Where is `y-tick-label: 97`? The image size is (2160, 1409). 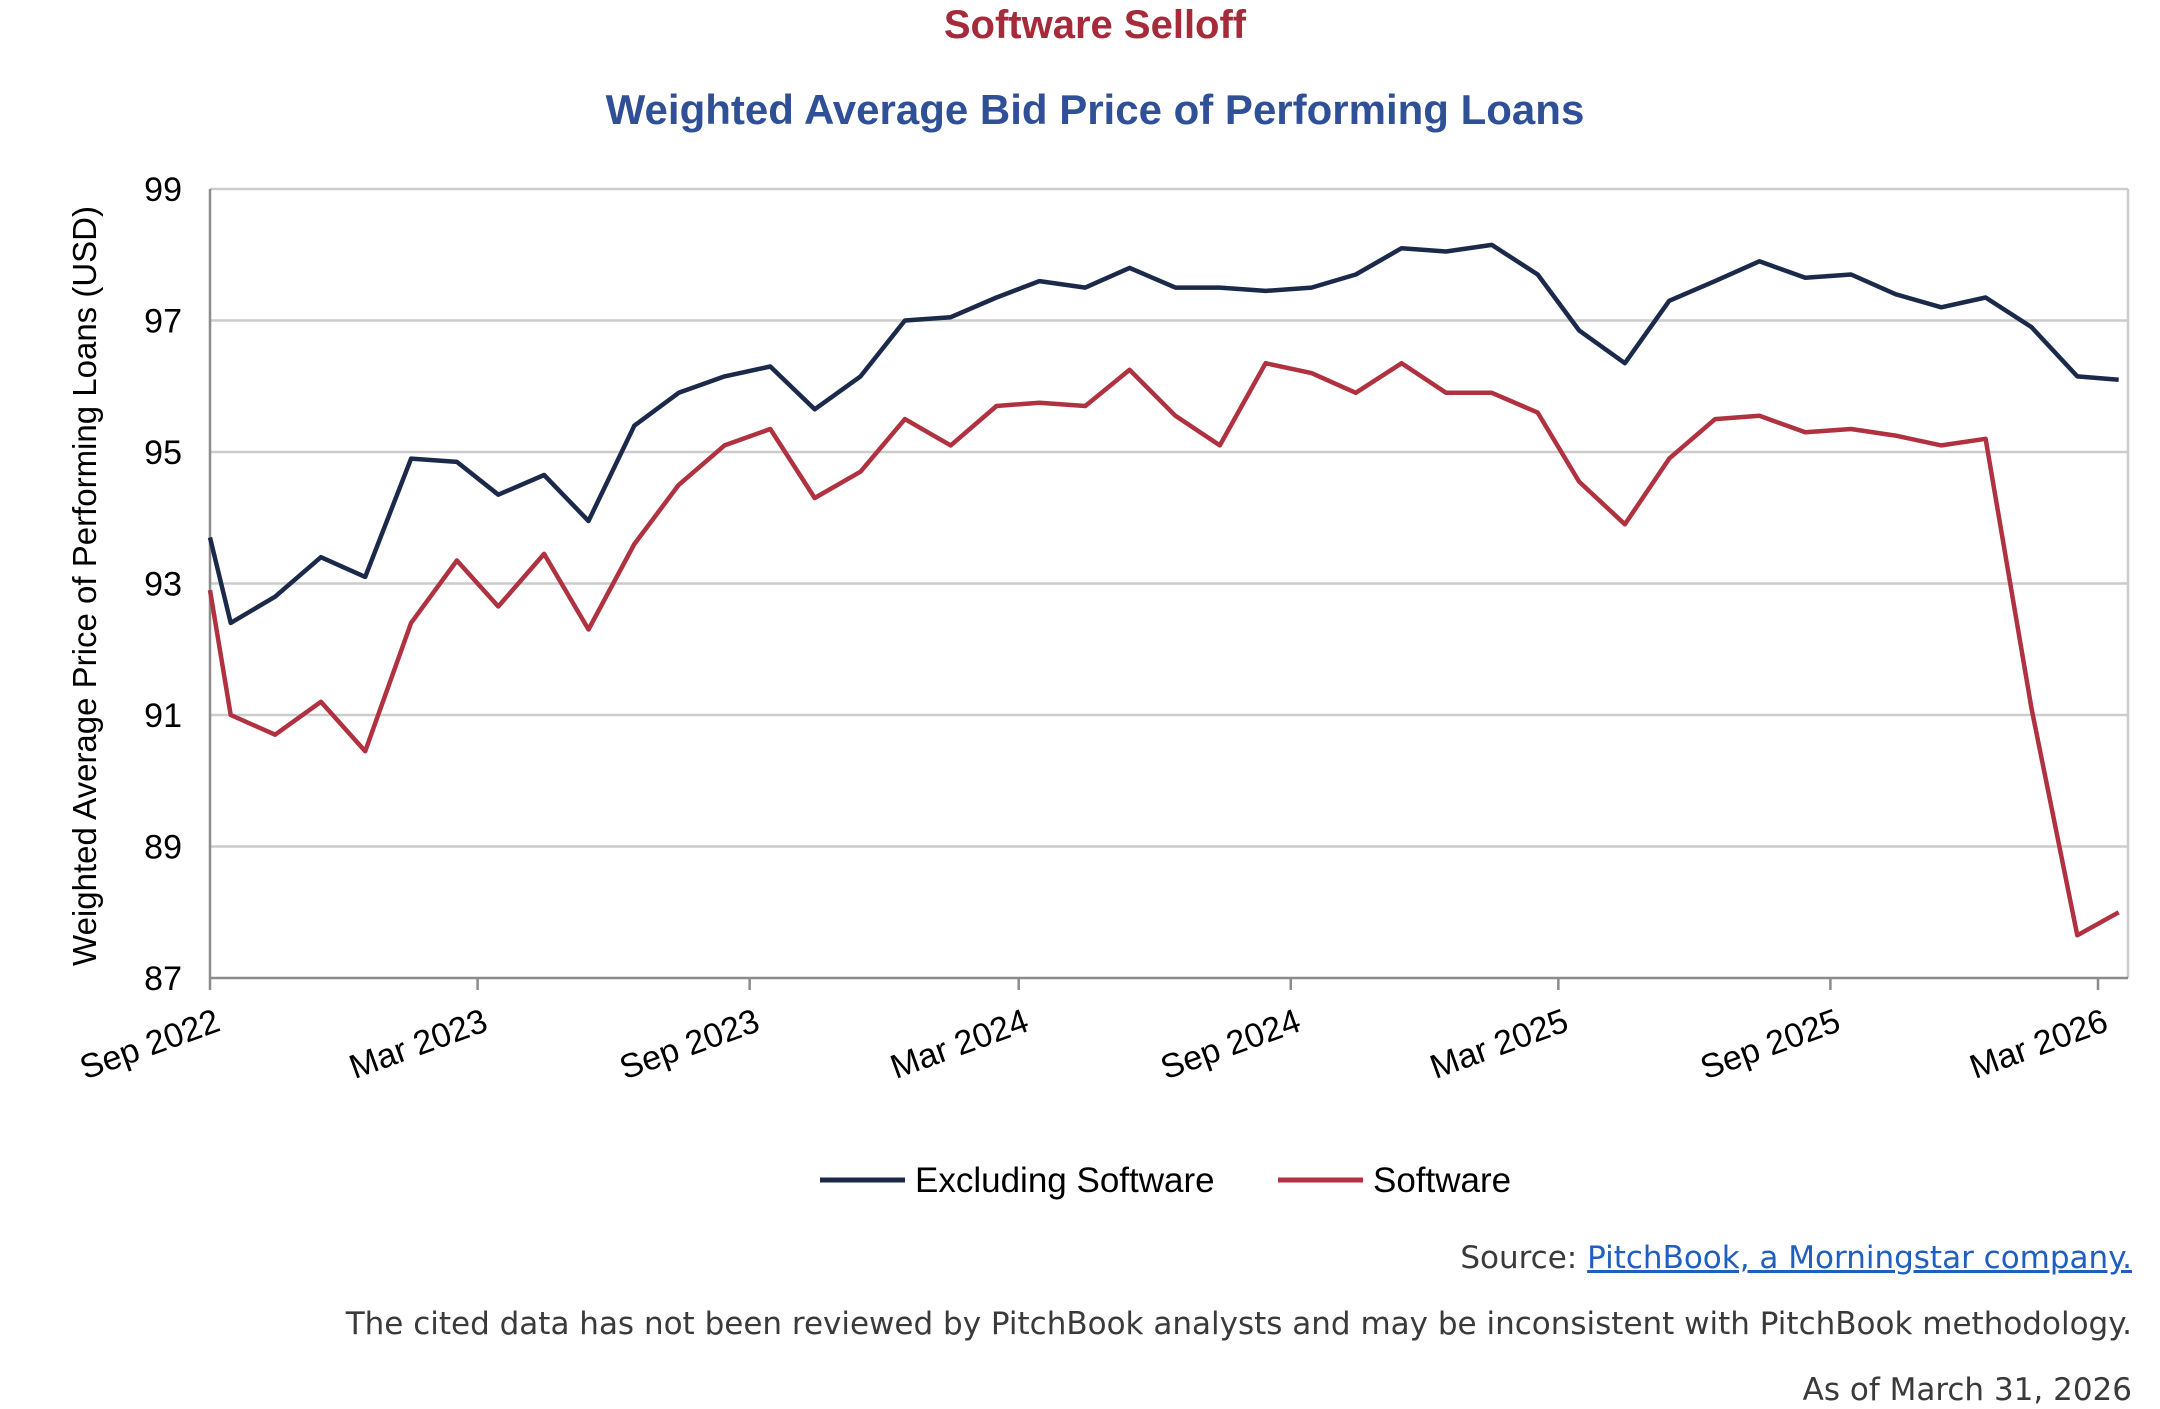 y-tick-label: 97 is located at coordinates (163, 322).